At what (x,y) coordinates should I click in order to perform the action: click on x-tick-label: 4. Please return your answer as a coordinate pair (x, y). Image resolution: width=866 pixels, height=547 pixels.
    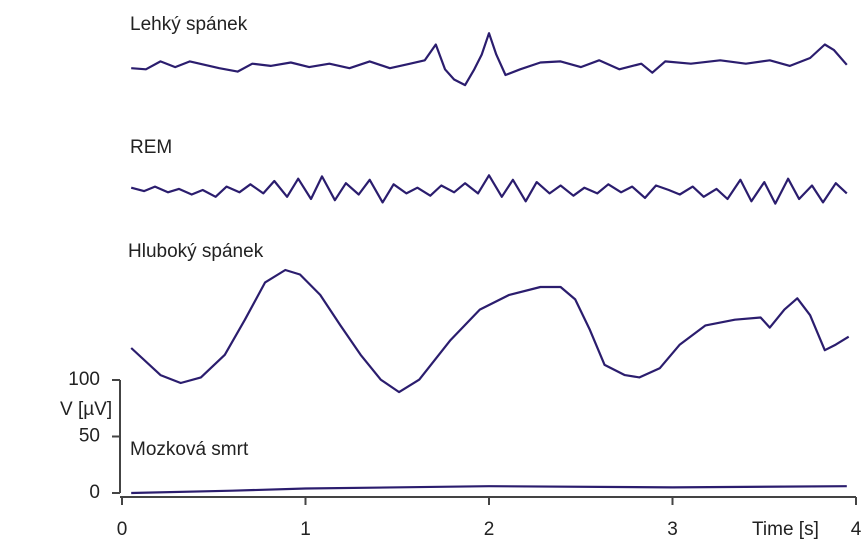
    Looking at the image, I should click on (856, 529).